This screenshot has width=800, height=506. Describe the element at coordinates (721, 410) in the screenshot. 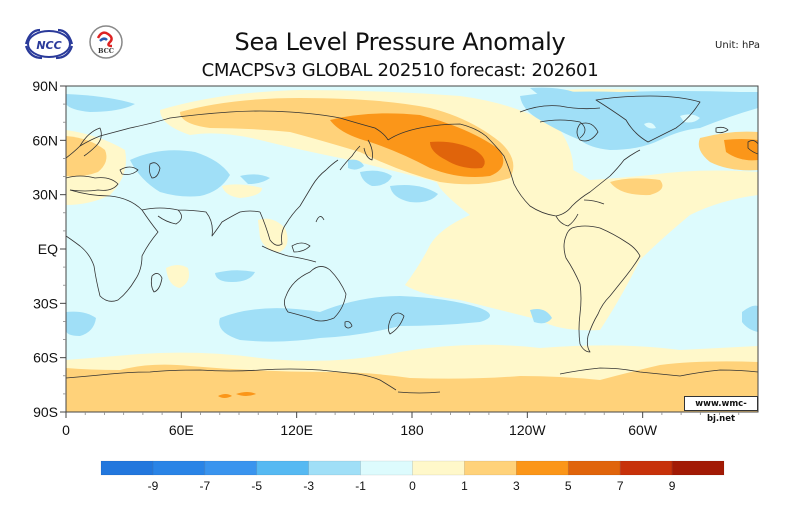

I see `credit-label: www.wmc-bj.net` at that location.